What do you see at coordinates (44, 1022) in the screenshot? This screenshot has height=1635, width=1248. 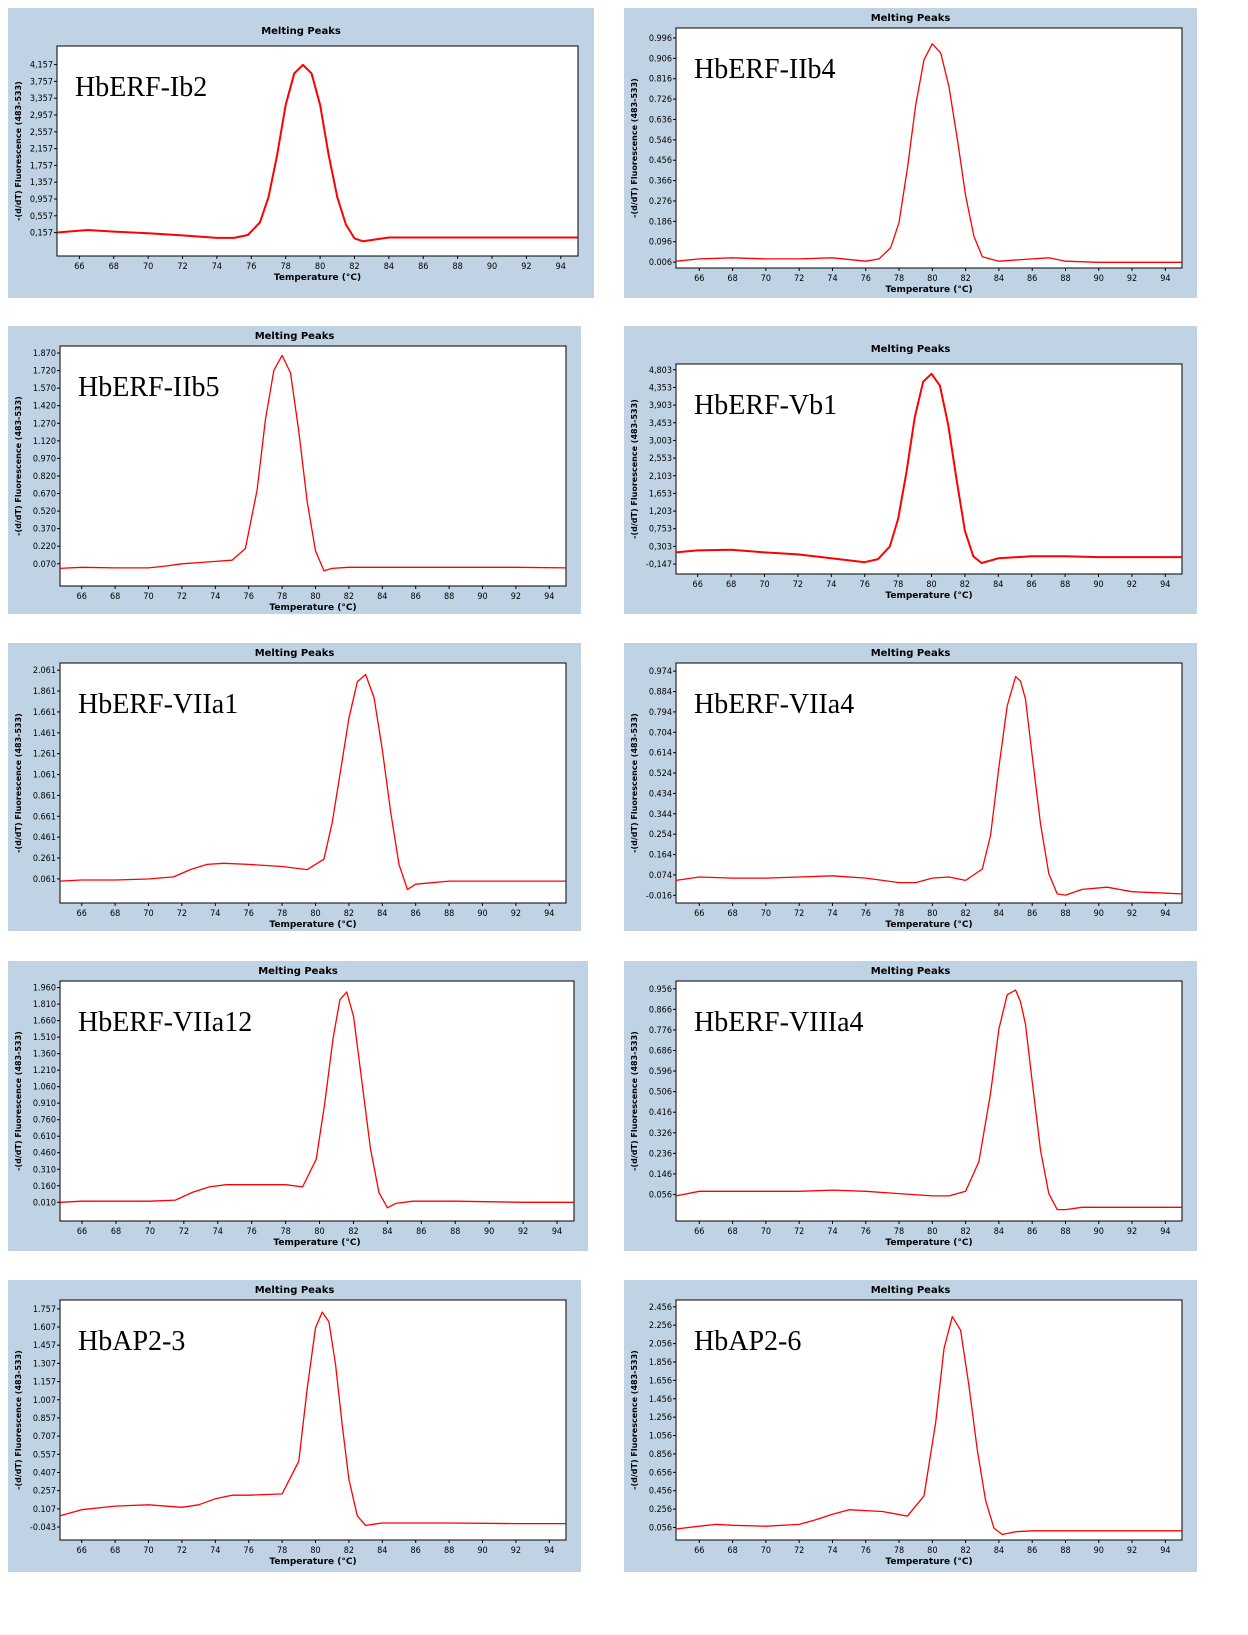 I see `y-tick-label: 1.660` at bounding box center [44, 1022].